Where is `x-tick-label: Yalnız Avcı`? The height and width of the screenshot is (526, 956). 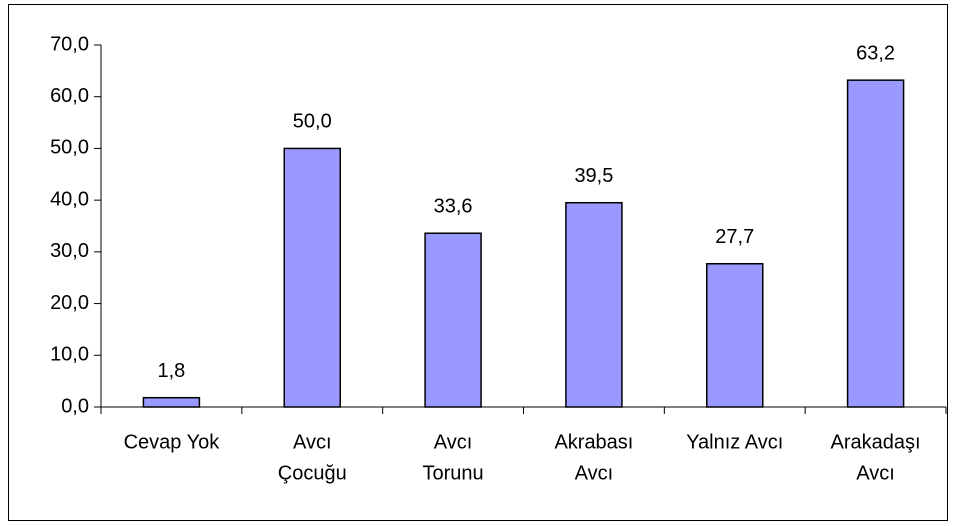
x-tick-label: Yalnız Avcı is located at coordinates (734, 442).